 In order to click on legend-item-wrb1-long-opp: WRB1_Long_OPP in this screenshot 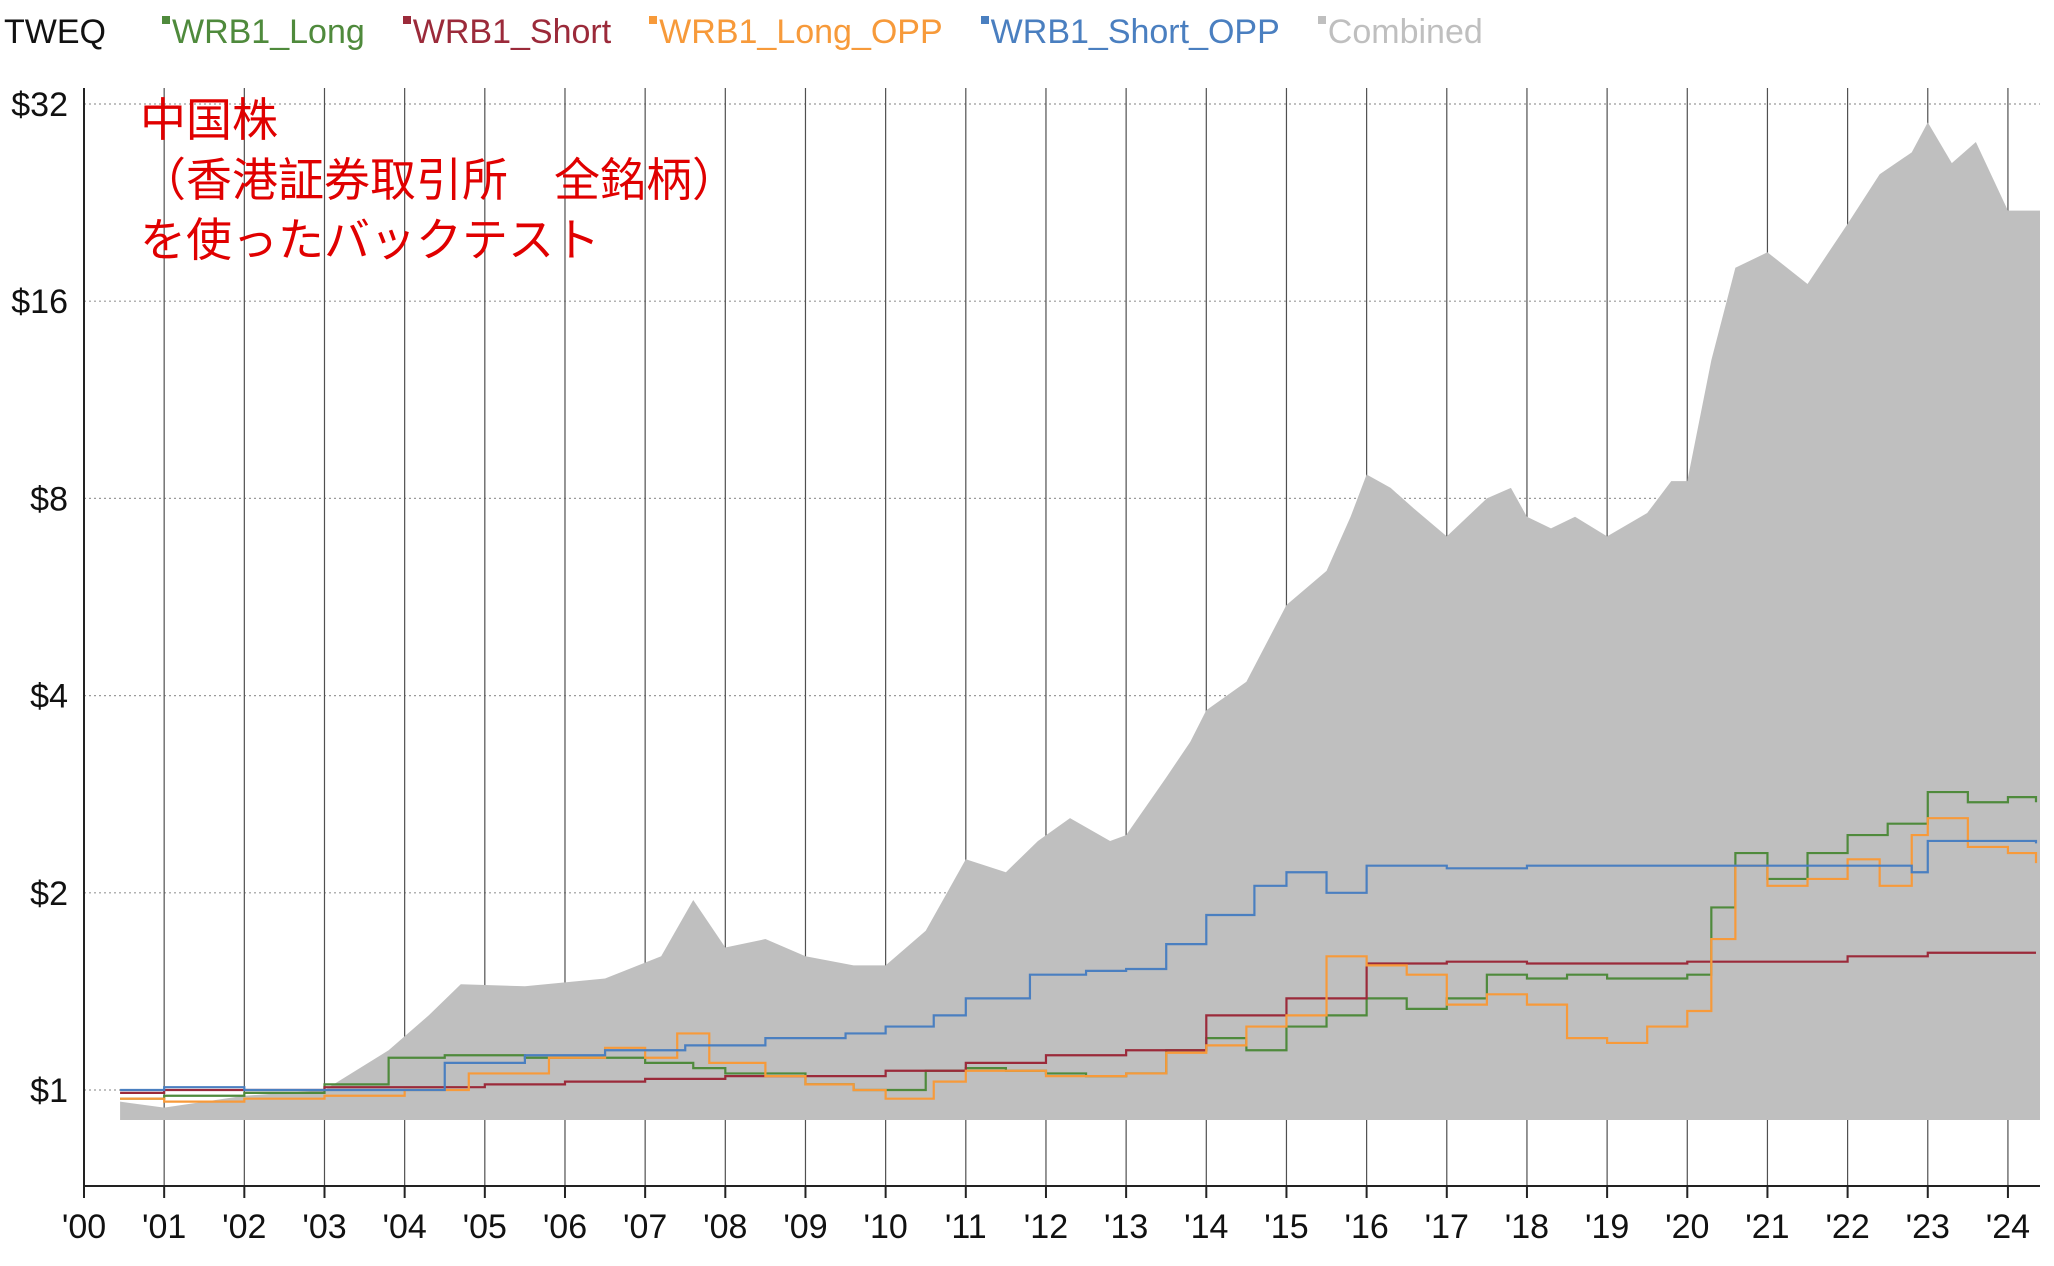, I will do `click(796, 32)`.